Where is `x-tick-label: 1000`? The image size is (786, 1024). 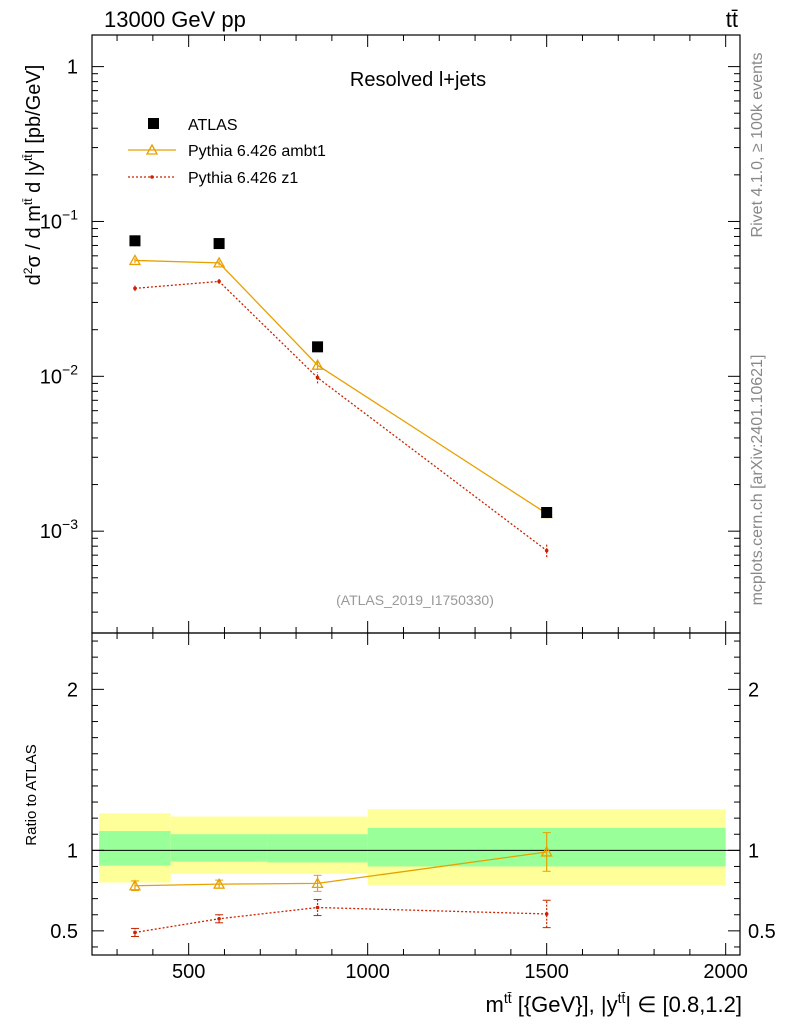
x-tick-label: 1000 is located at coordinates (367, 972).